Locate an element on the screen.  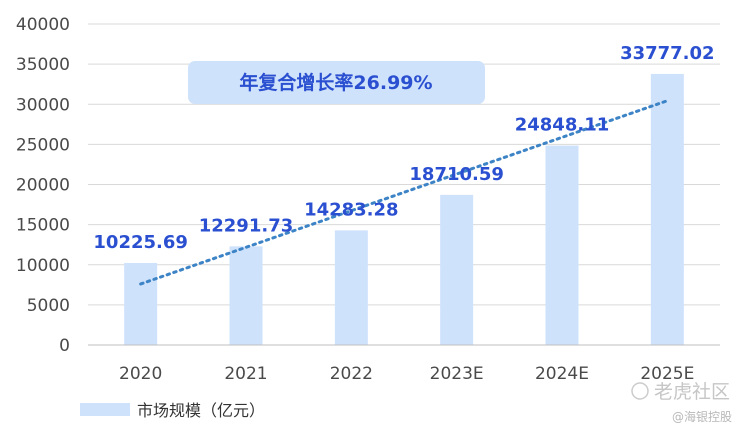
x-axis-ticks: 2020 2021 2022 2023E 2024E 2025E is located at coordinates (406, 374).